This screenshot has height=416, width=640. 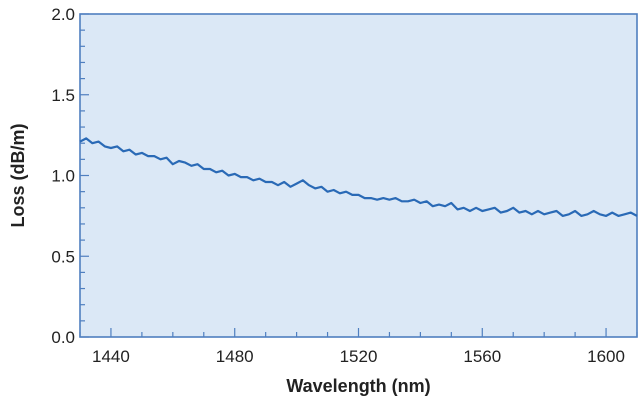 I want to click on y-tick-label: 2.0, so click(x=63, y=14).